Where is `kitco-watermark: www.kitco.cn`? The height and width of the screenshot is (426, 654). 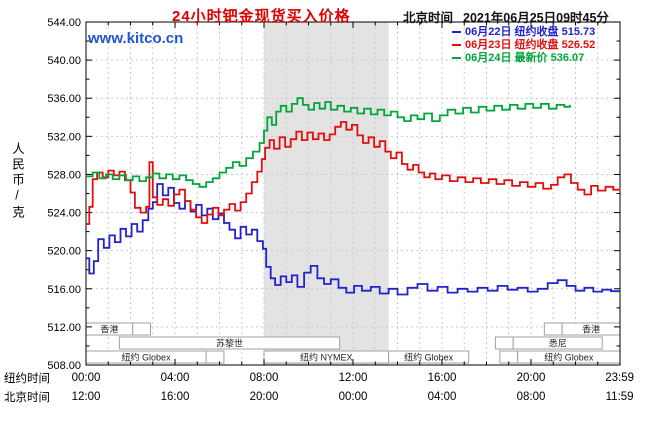 kitco-watermark: www.kitco.cn is located at coordinates (136, 38).